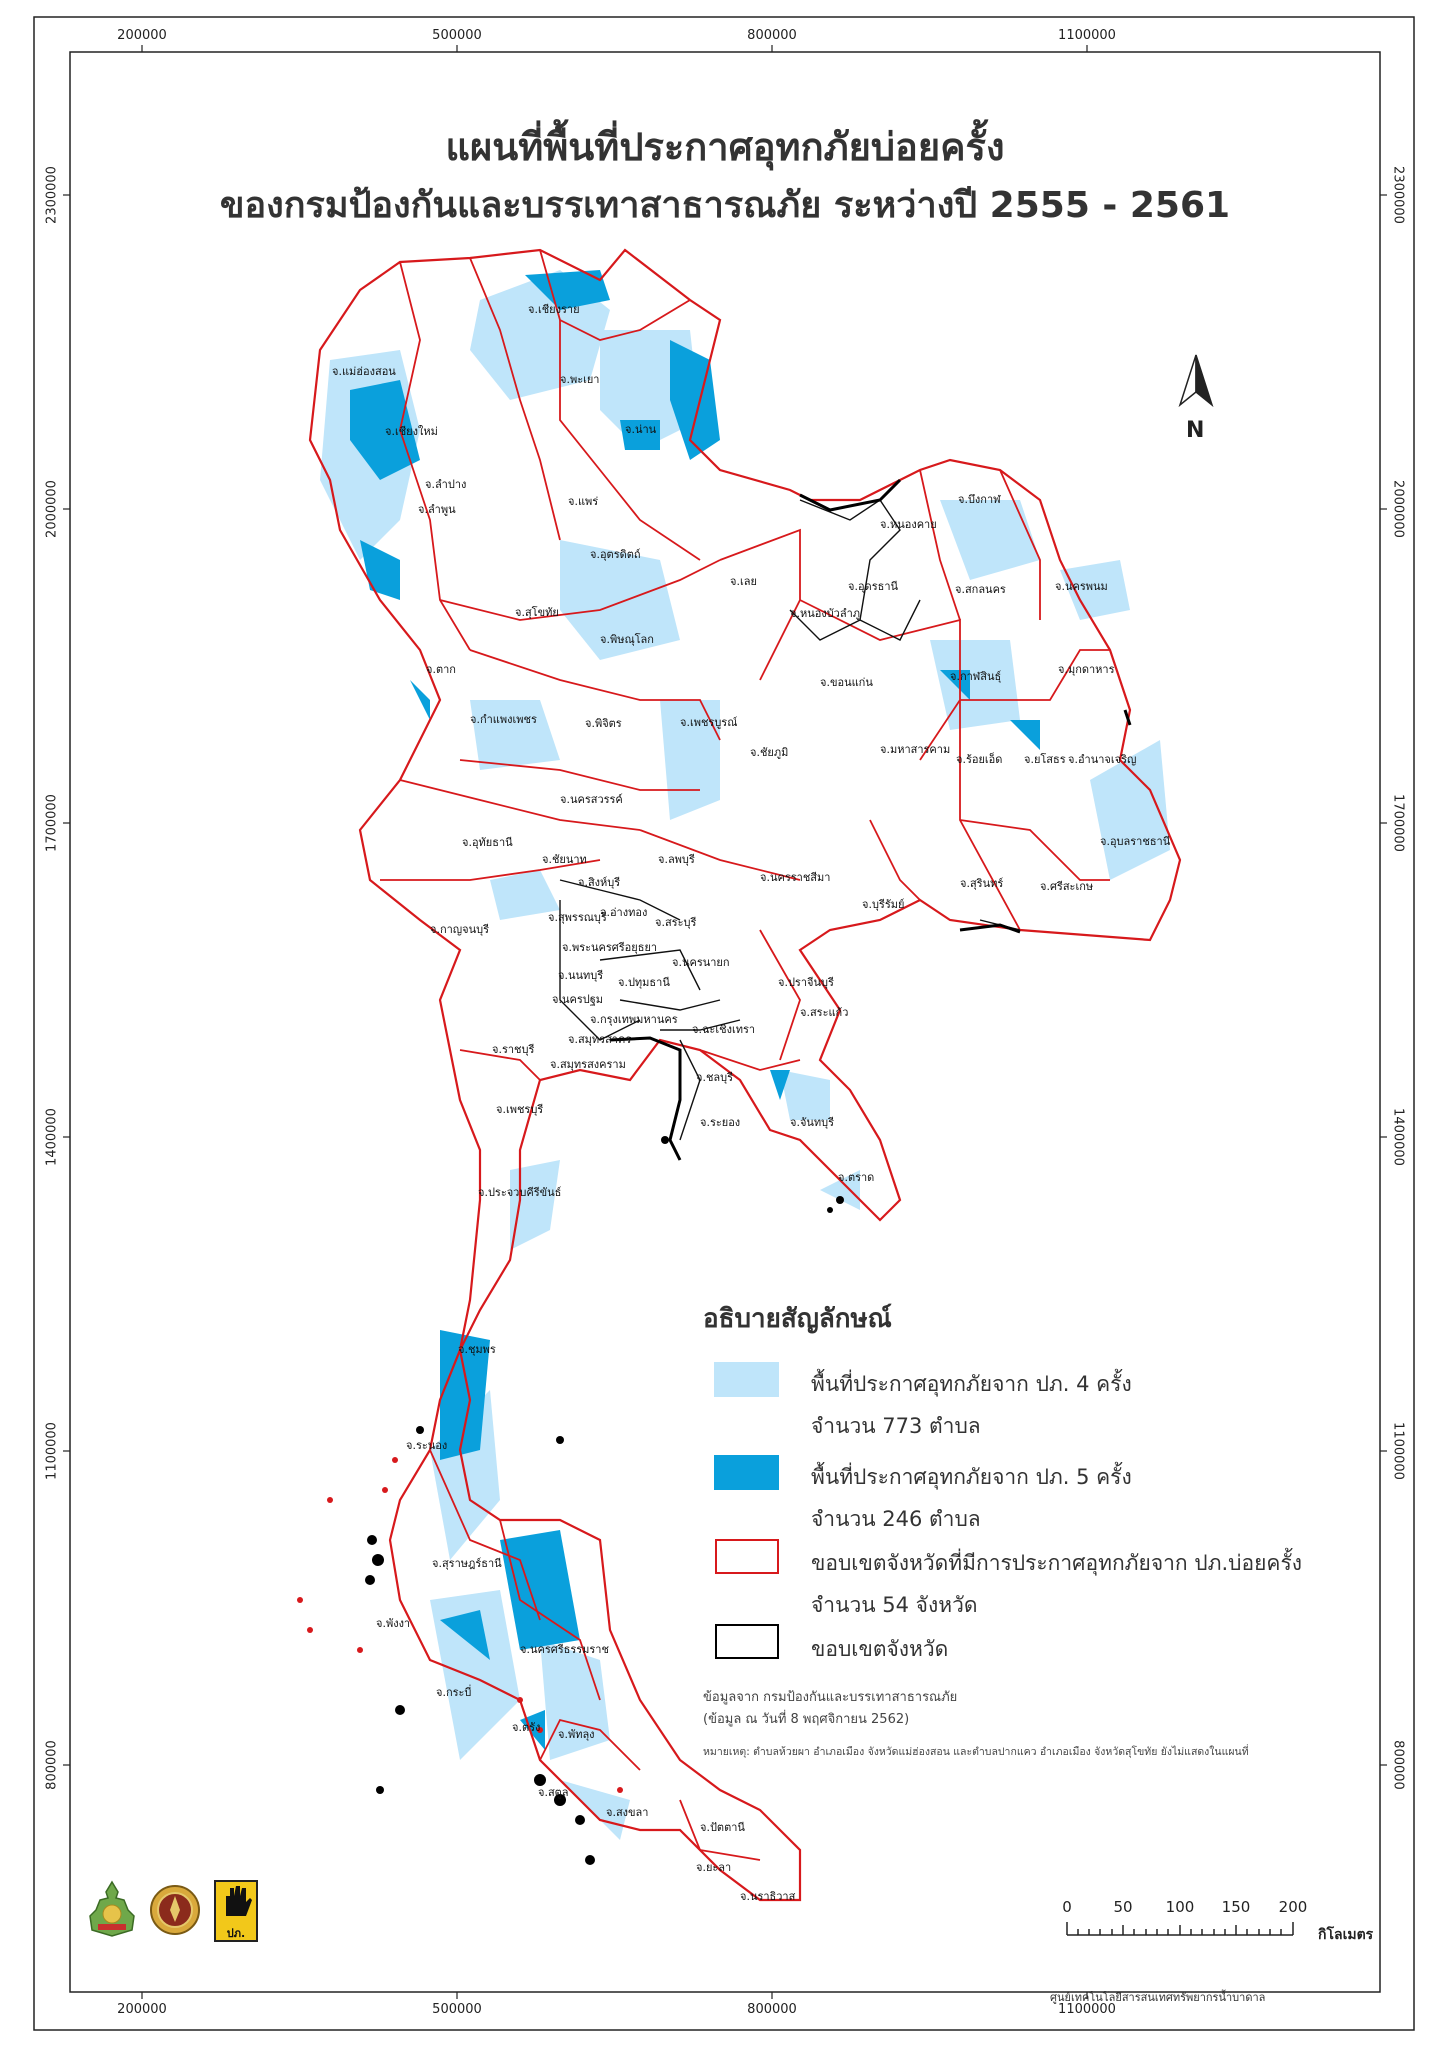 The width and height of the screenshot is (1447, 2048). Describe the element at coordinates (142, 2009) in the screenshot. I see `grid-label-x-bottom: 200000` at that location.